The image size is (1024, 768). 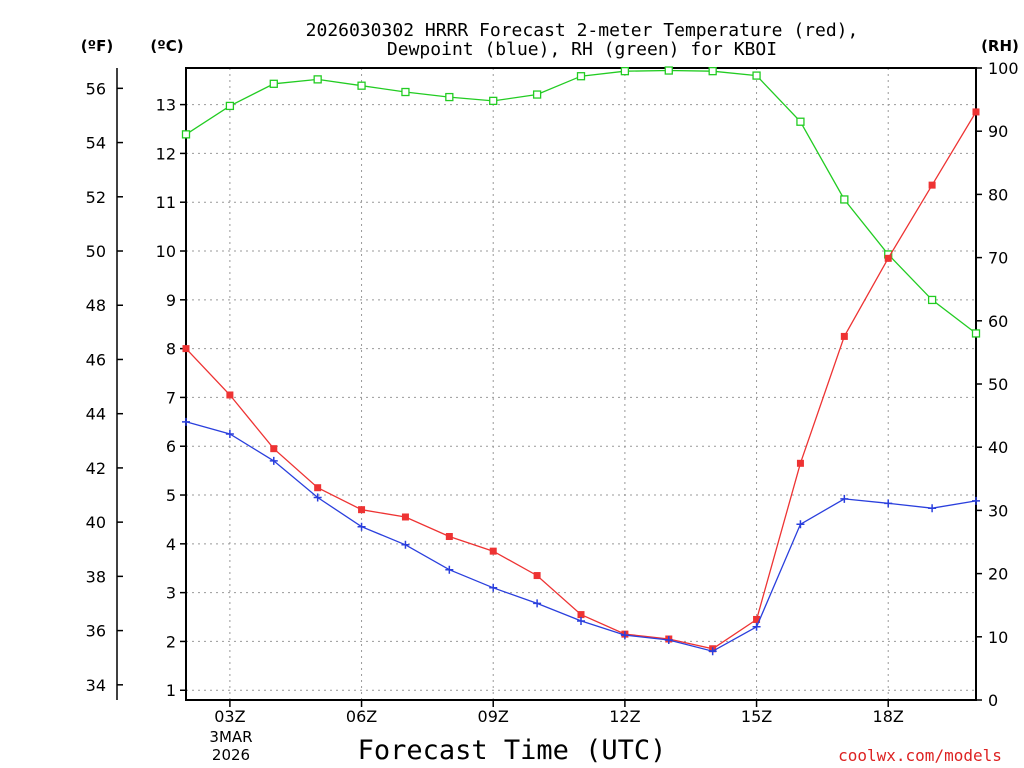 I want to click on x-tick-label: 09Z, so click(x=493, y=716).